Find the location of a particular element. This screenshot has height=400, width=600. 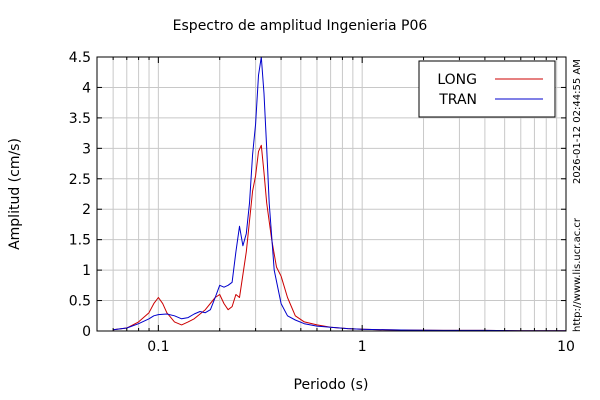

timestamp-text: 2026-01-12 02:44:55 AM is located at coordinates (577, 121).